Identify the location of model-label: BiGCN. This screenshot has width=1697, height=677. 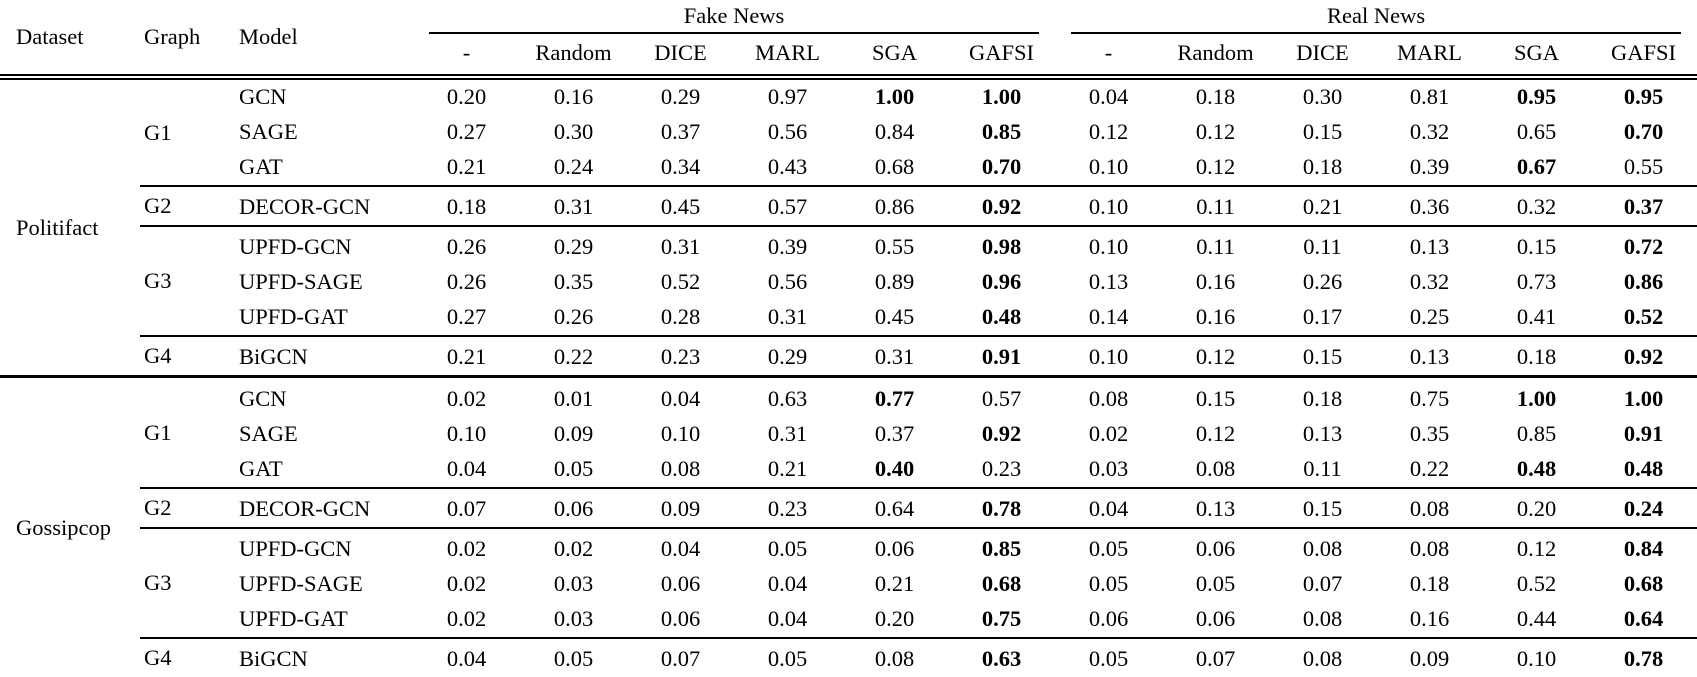
(324, 356).